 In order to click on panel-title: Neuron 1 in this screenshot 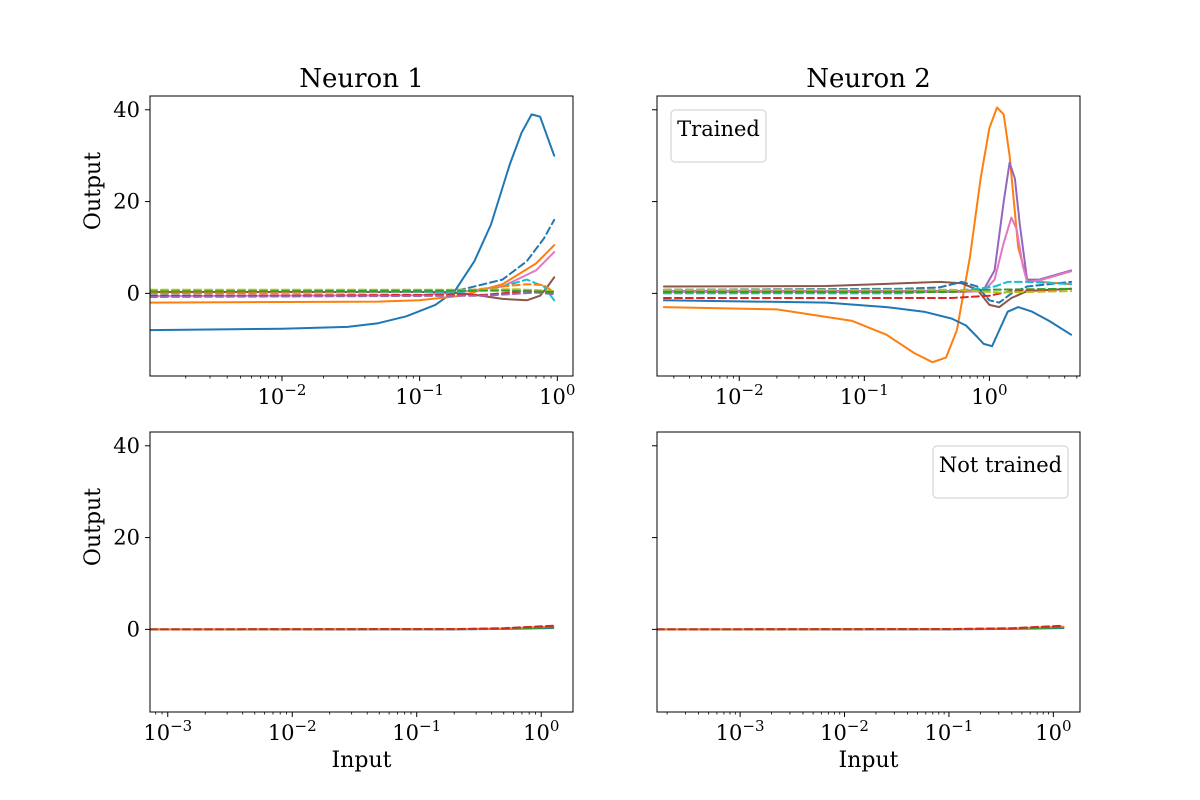, I will do `click(361, 79)`.